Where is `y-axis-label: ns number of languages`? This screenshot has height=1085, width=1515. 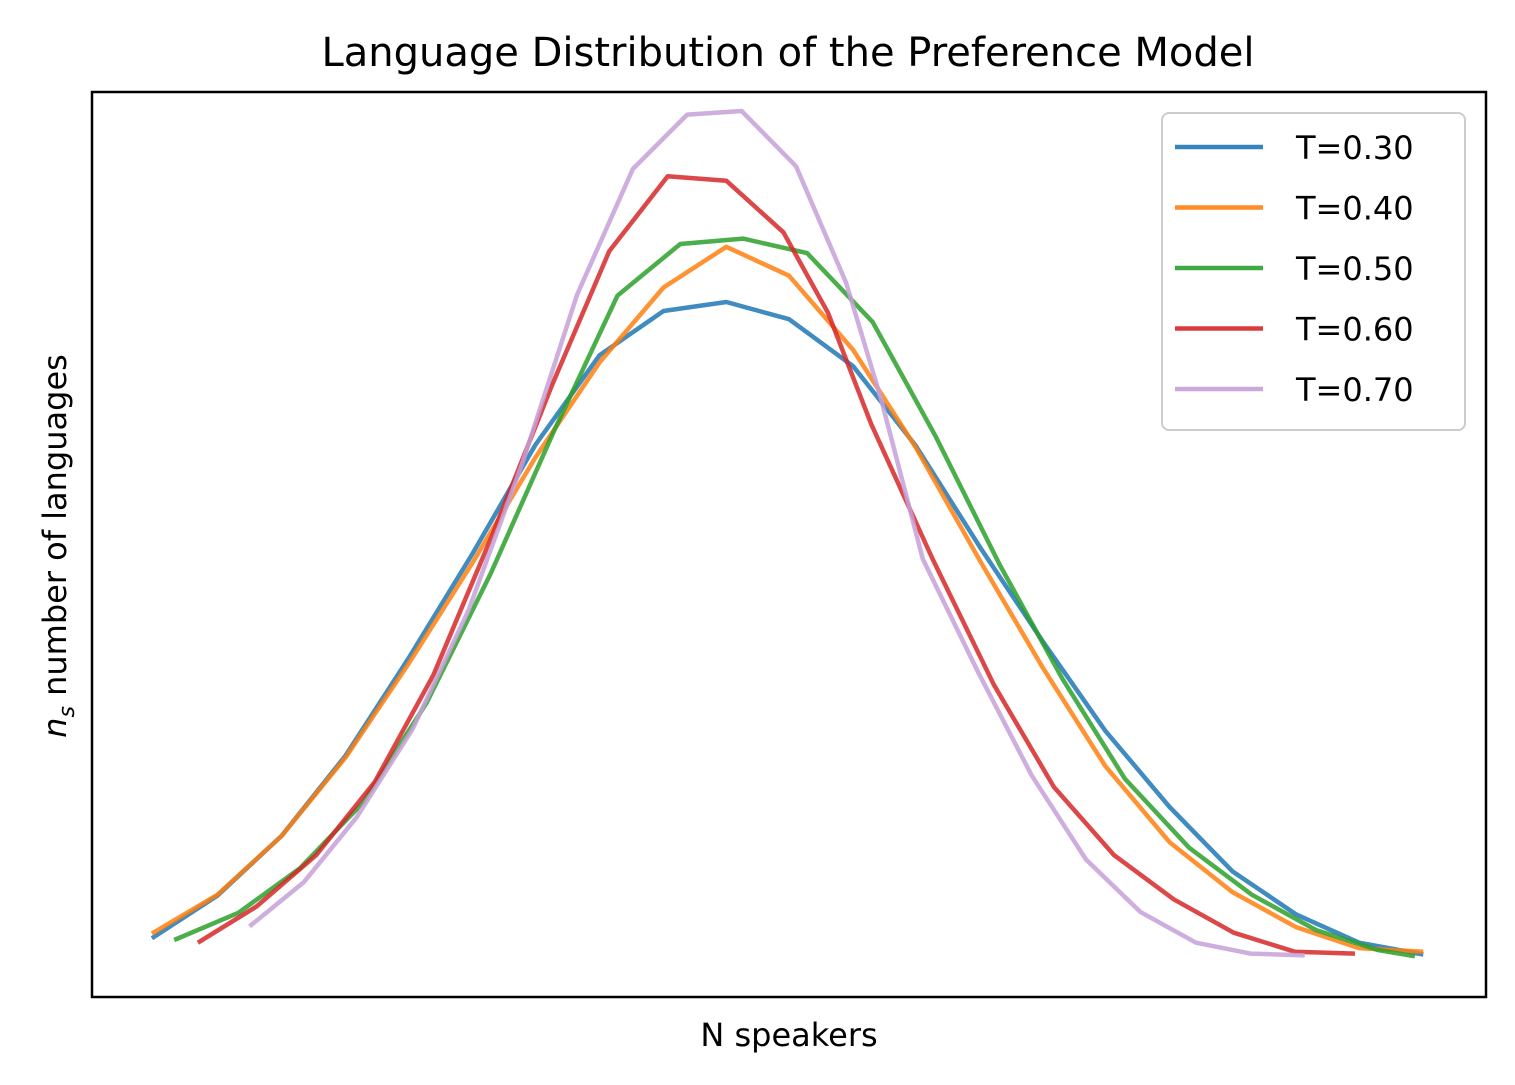 y-axis-label: ns number of languages is located at coordinates (58, 546).